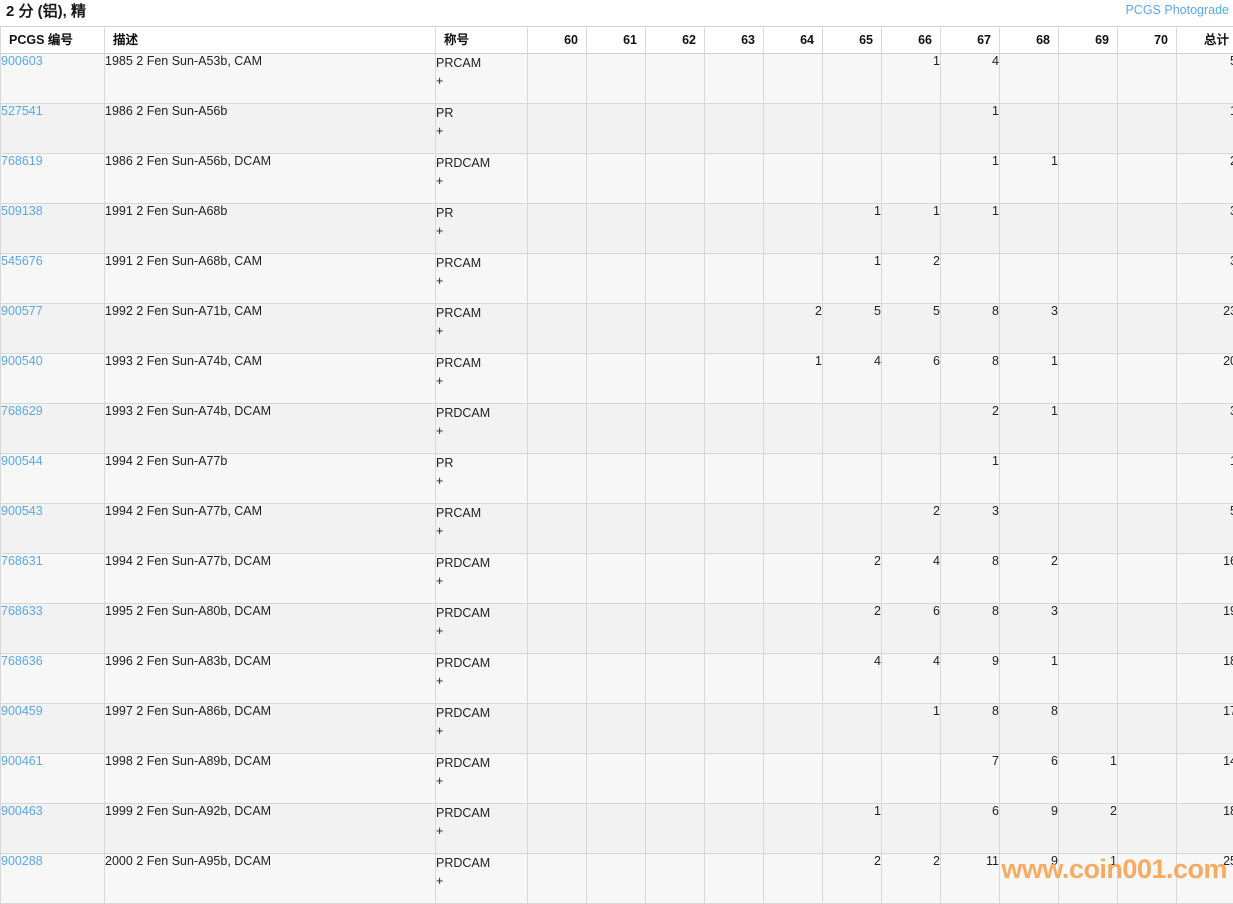 The height and width of the screenshot is (904, 1233). What do you see at coordinates (616, 40) in the screenshot?
I see `col-header-grade-61: 61` at bounding box center [616, 40].